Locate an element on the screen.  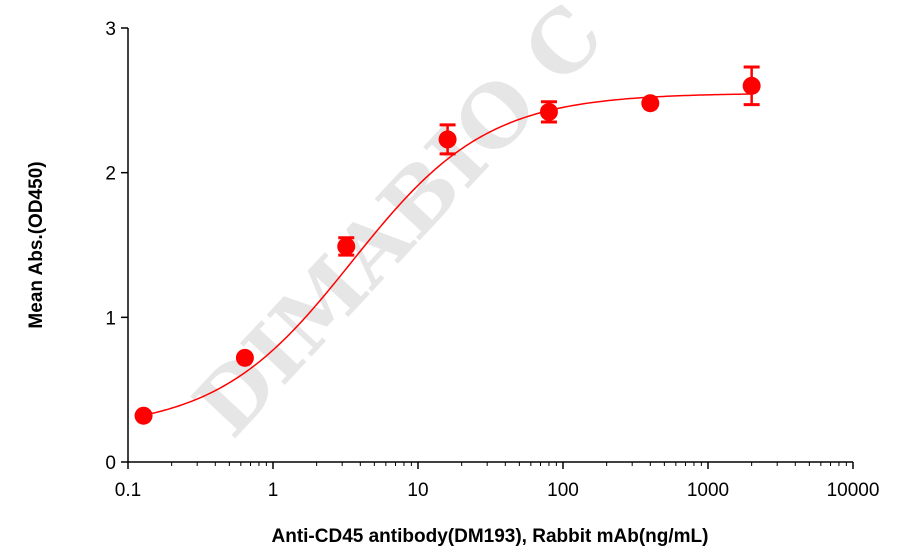
y-tick-label: 0 is located at coordinates (110, 463).